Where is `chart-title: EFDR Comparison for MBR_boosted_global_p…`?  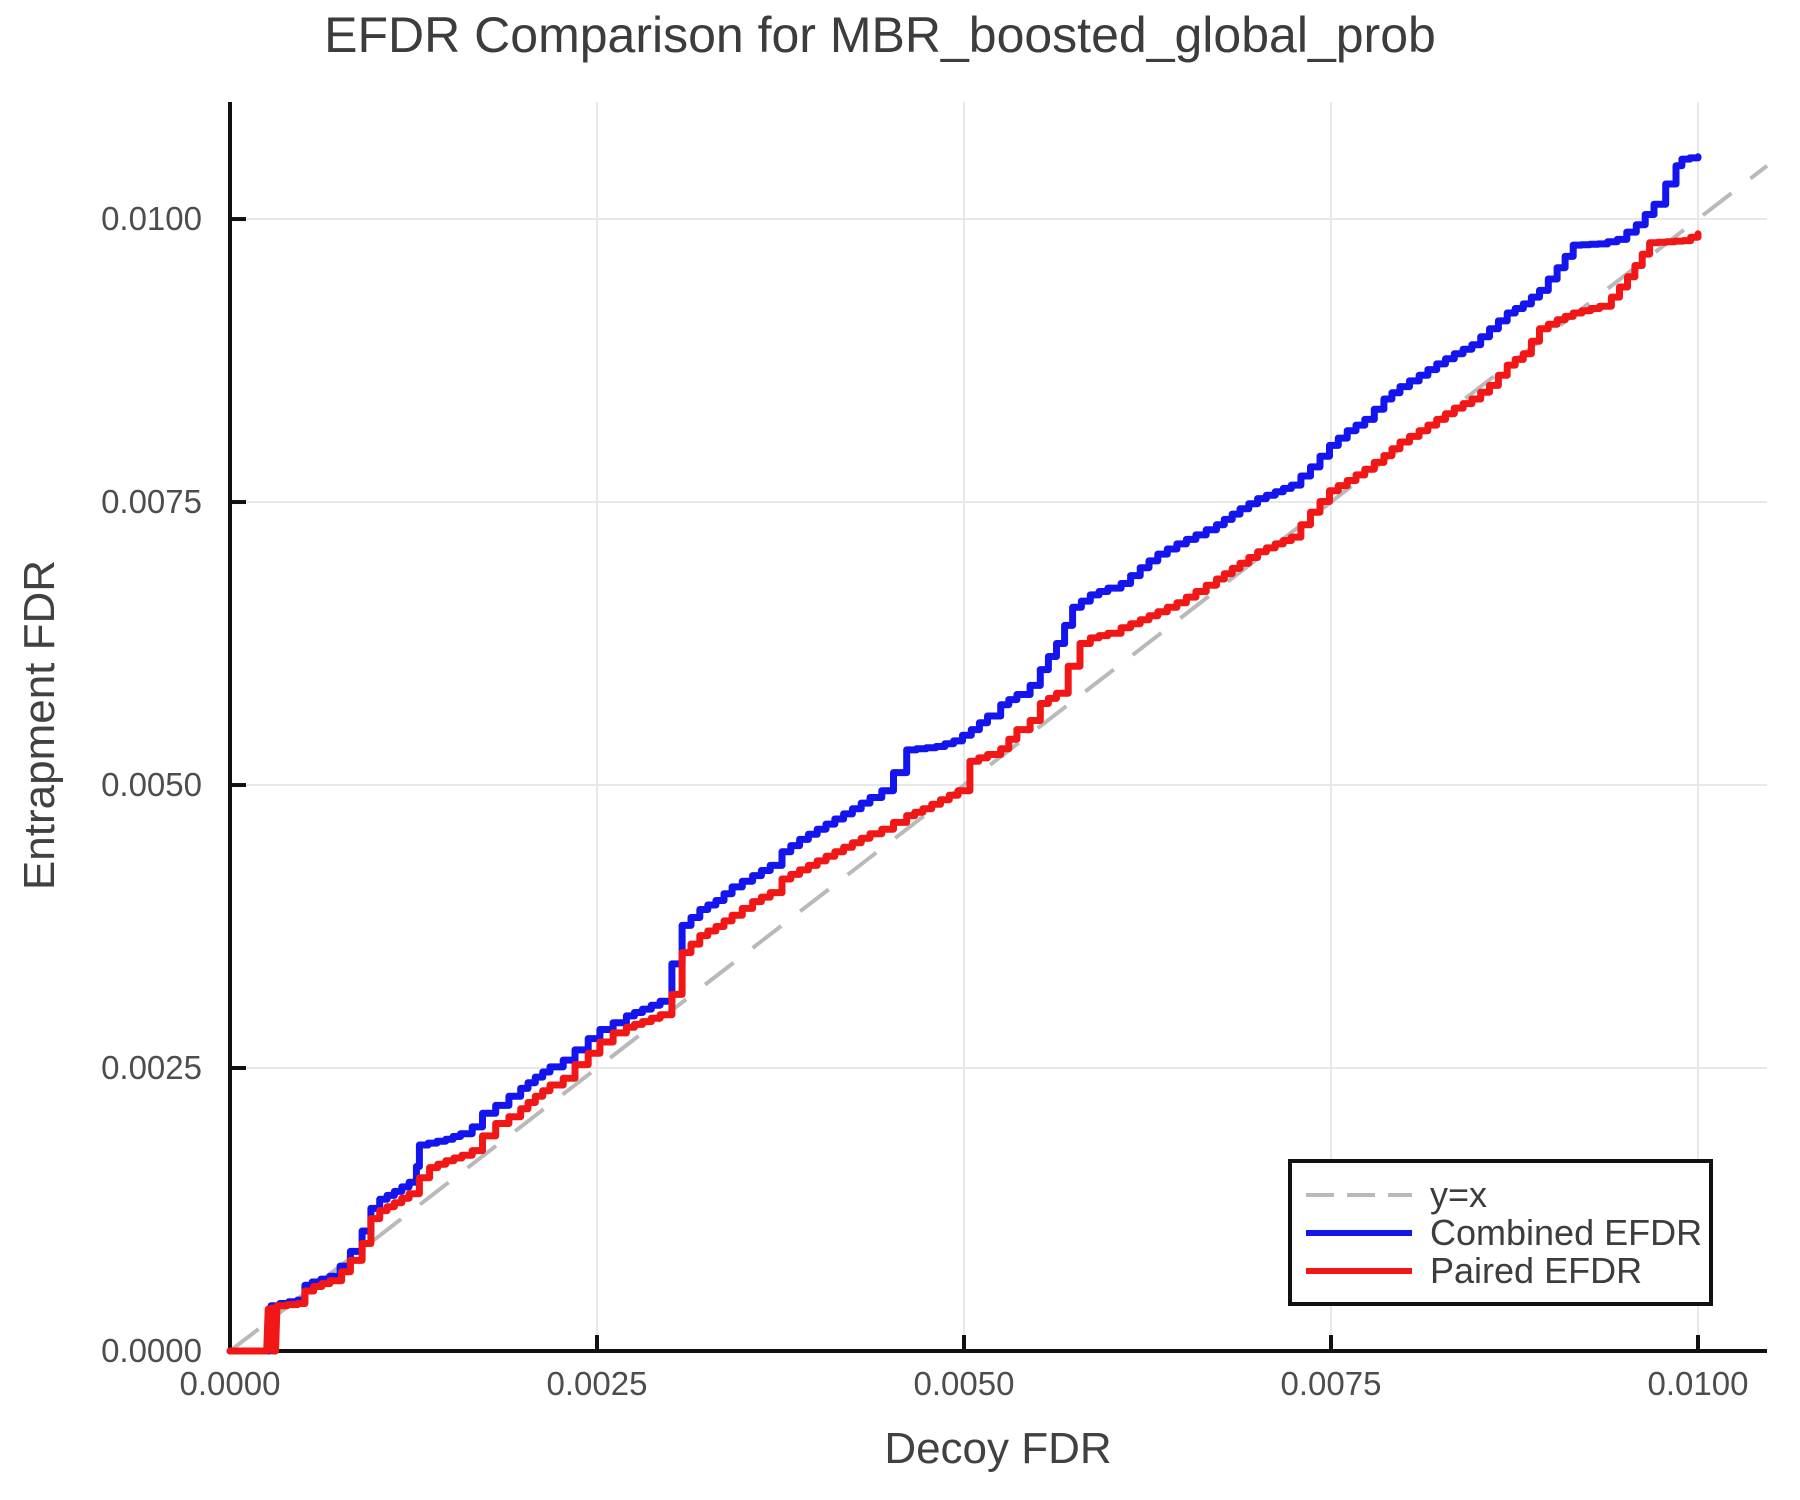
chart-title: EFDR Comparison for MBR_boosted_global_p… is located at coordinates (880, 35).